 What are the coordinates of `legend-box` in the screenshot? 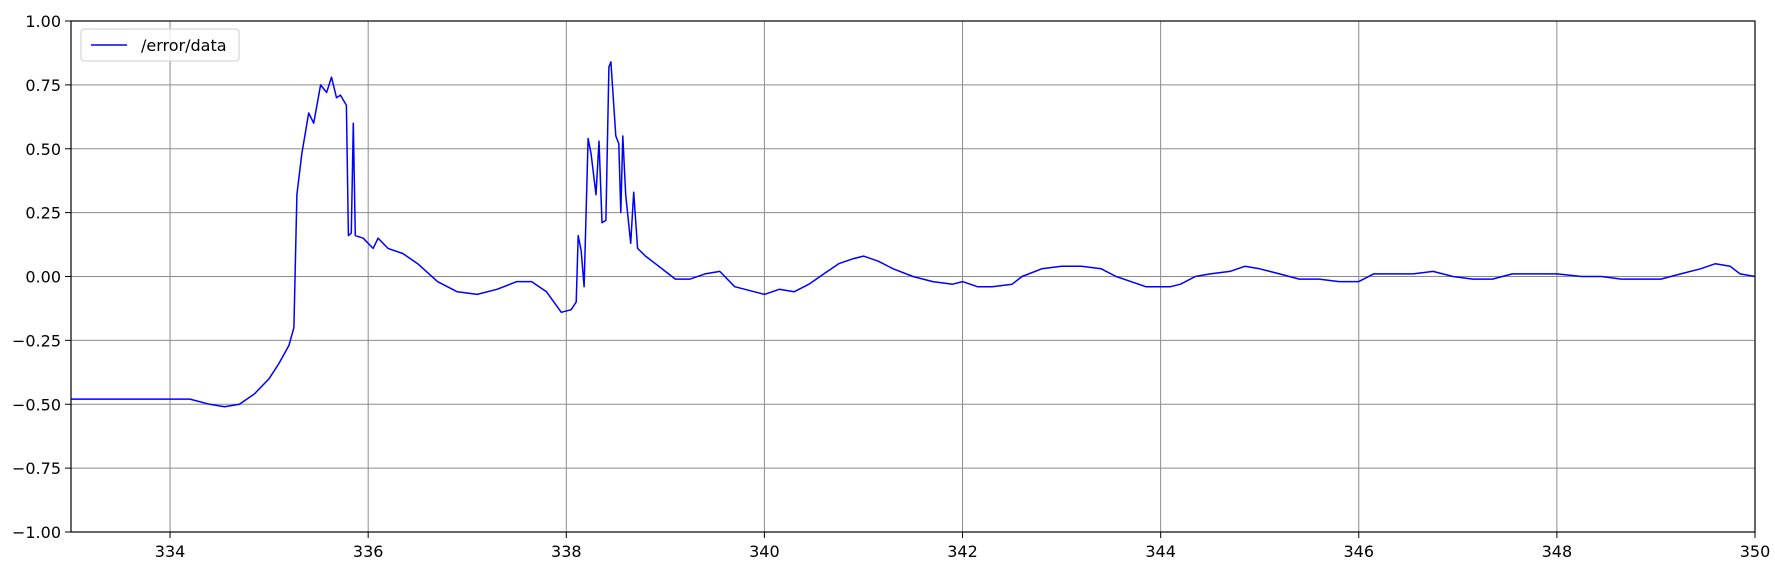 It's located at (160, 45).